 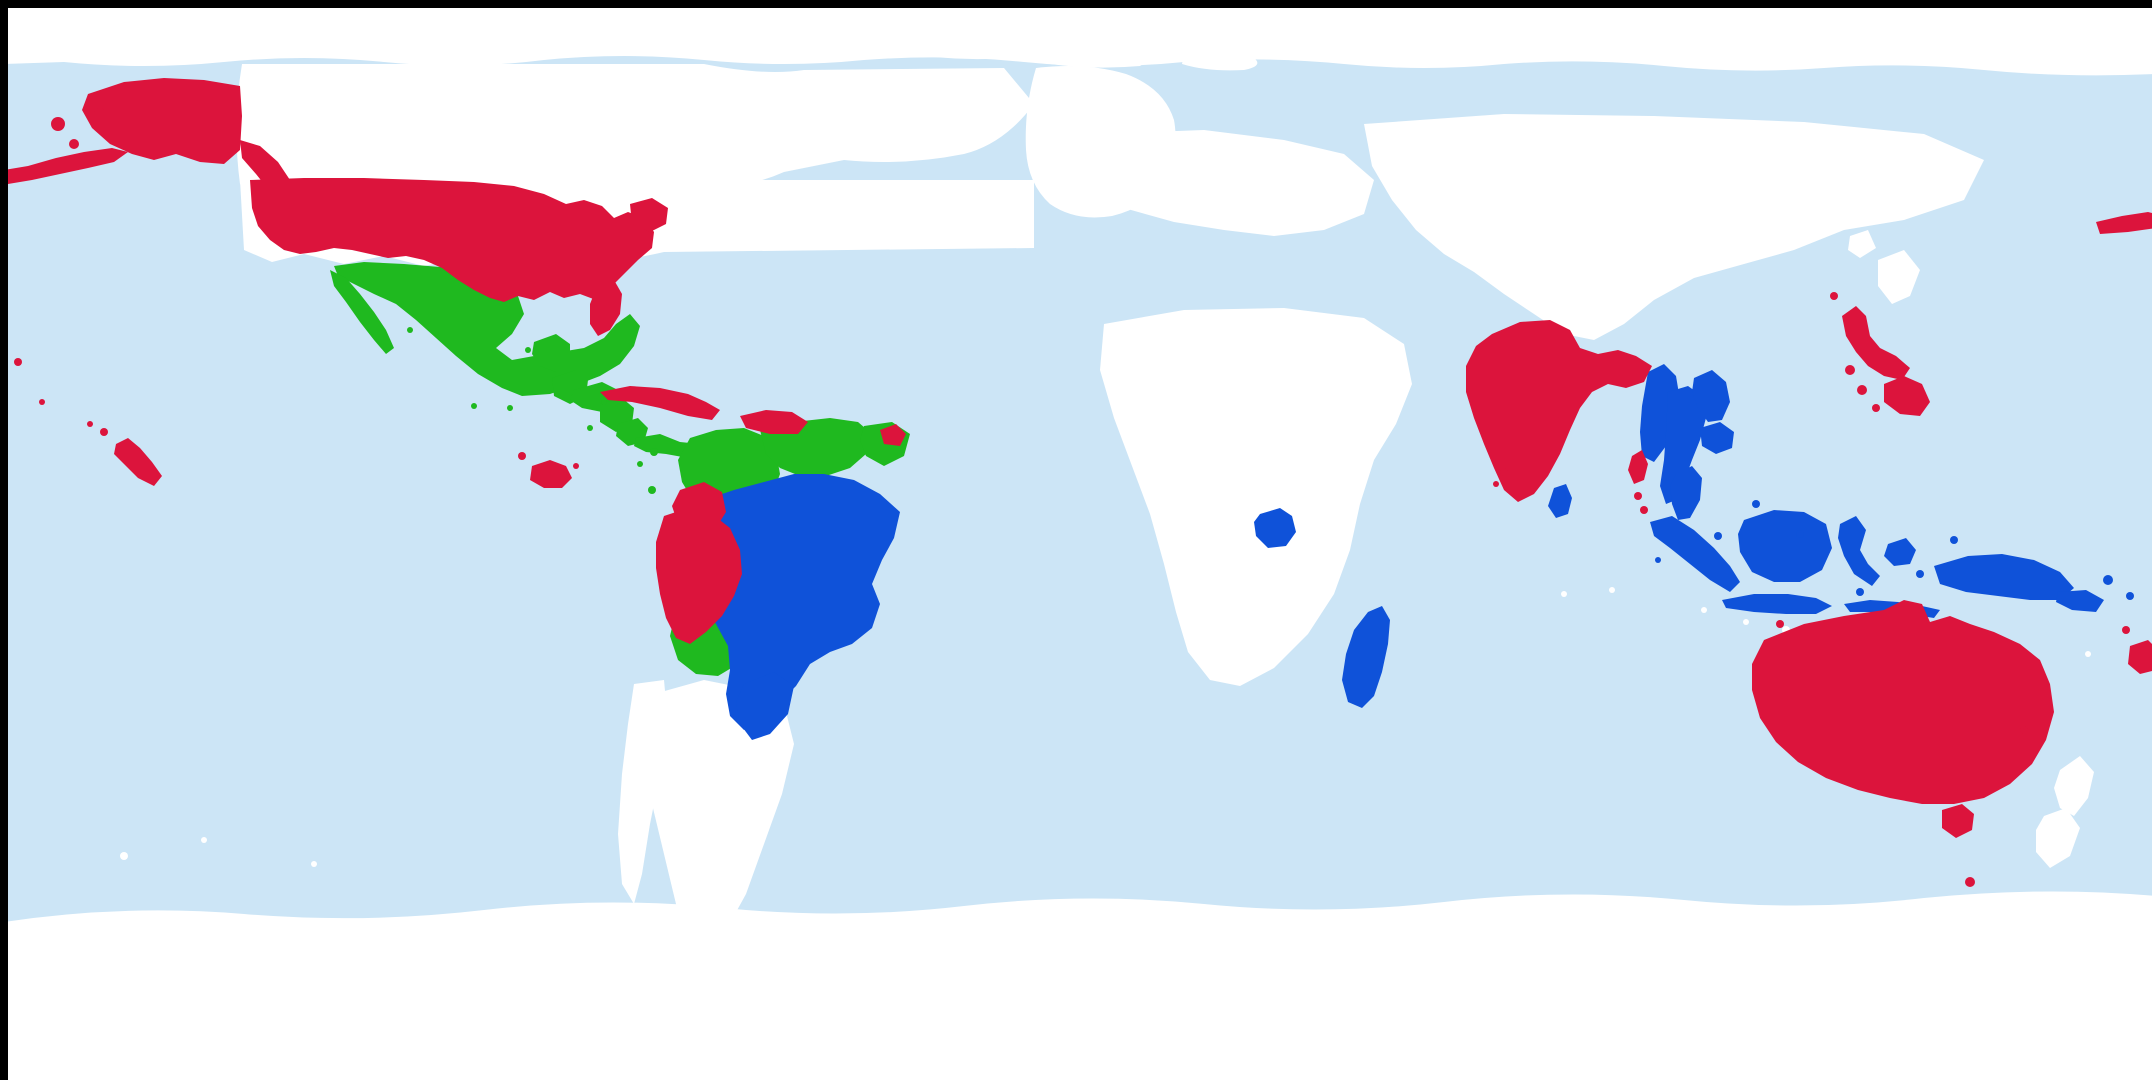 I want to click on country-uganda, so click(x=1275, y=528).